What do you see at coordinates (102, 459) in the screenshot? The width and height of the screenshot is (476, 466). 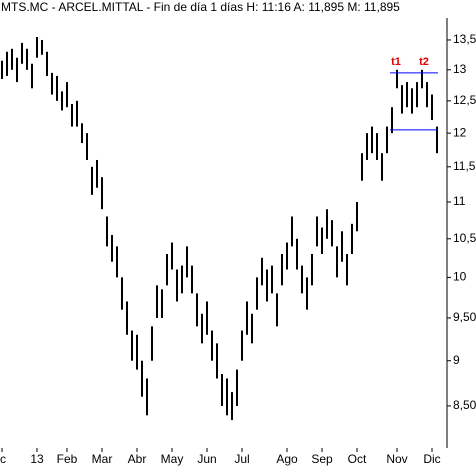 I see `x-tick-label: Mar` at bounding box center [102, 459].